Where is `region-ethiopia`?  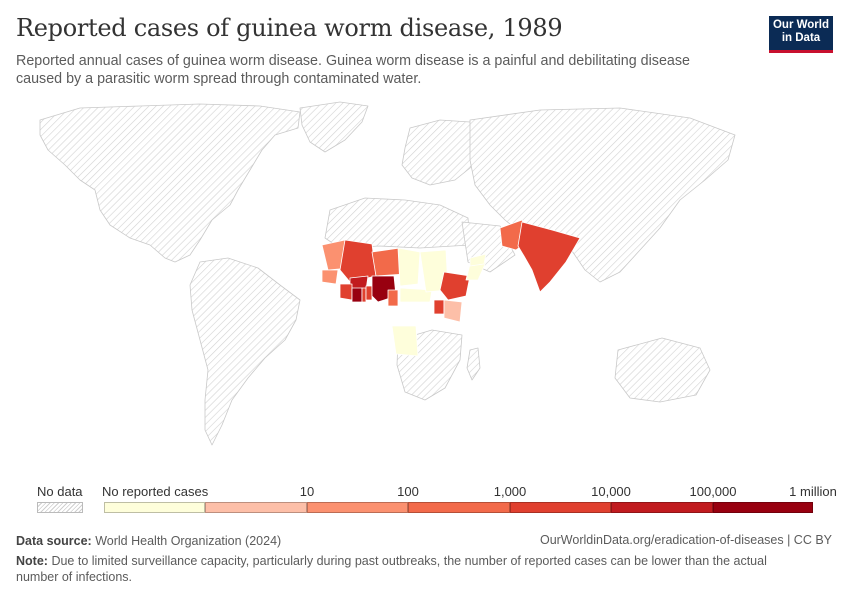
region-ethiopia is located at coordinates (455, 286).